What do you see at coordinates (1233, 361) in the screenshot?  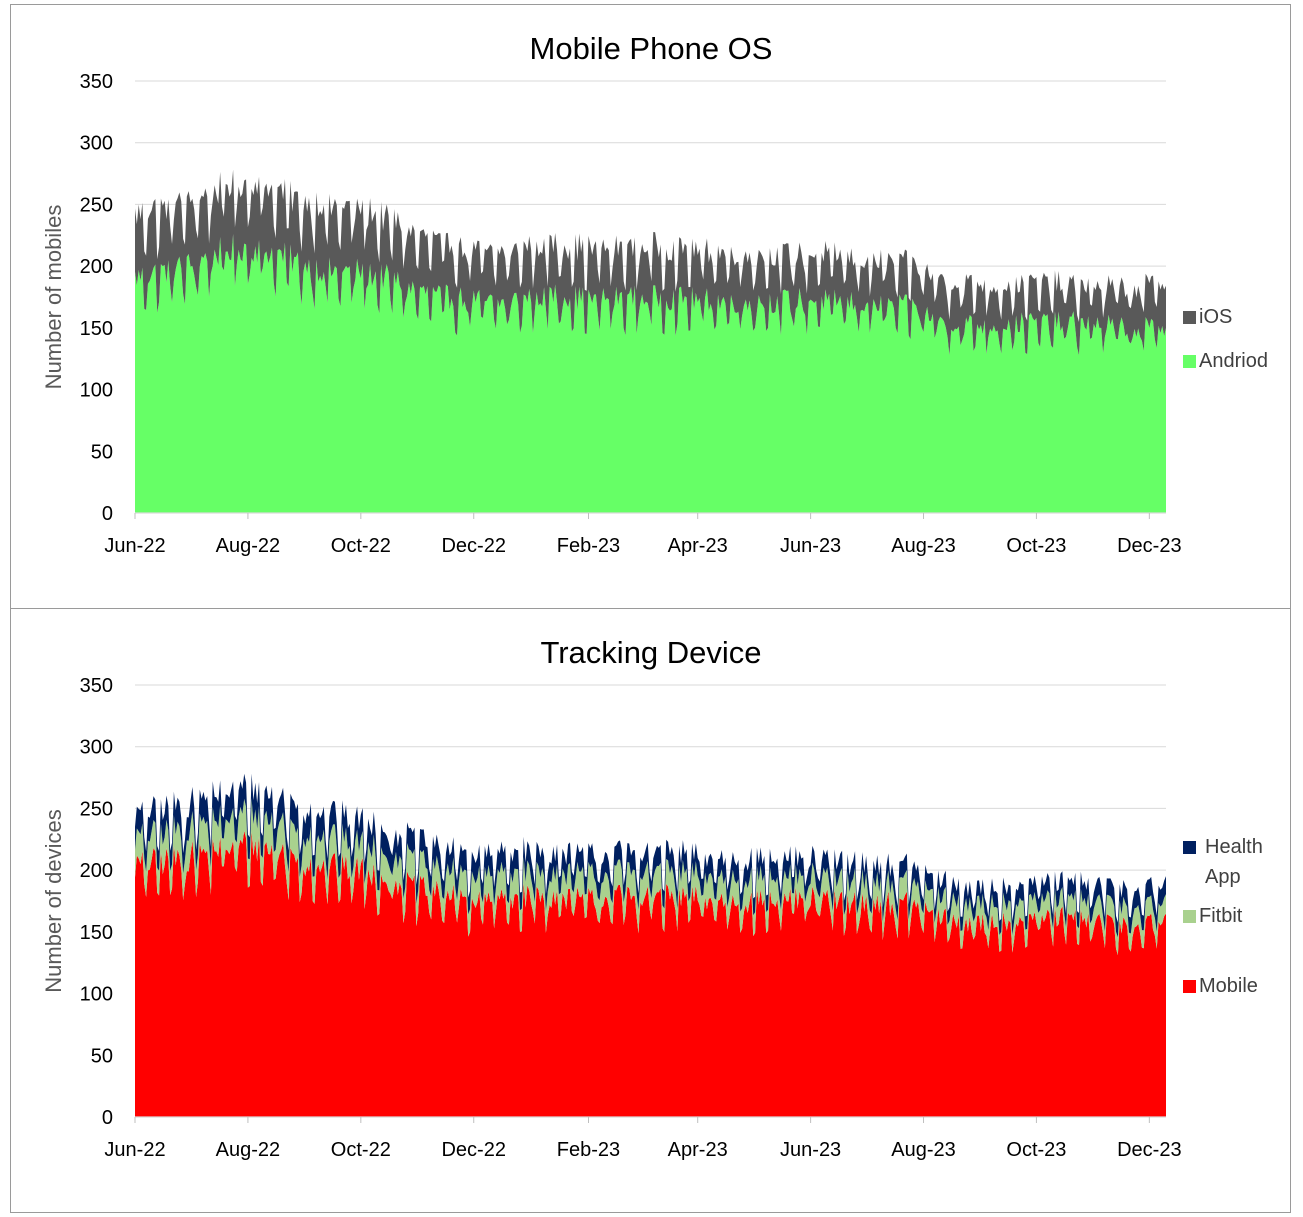 I see `legend-label: Andriod` at bounding box center [1233, 361].